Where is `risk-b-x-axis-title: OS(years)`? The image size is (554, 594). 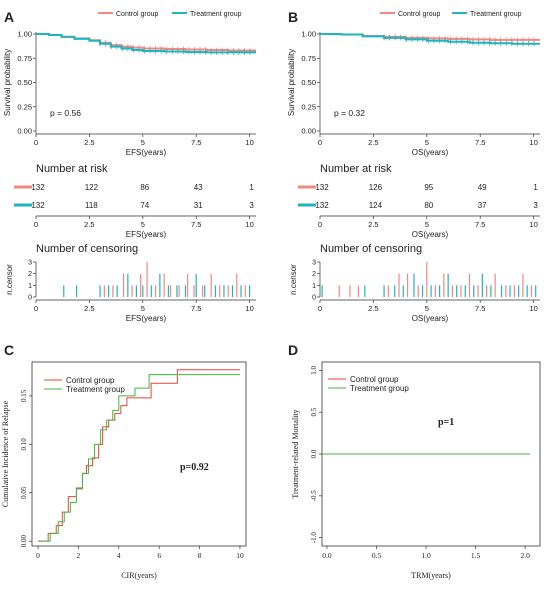
risk-b-x-axis-title: OS(years) is located at coordinates (430, 234).